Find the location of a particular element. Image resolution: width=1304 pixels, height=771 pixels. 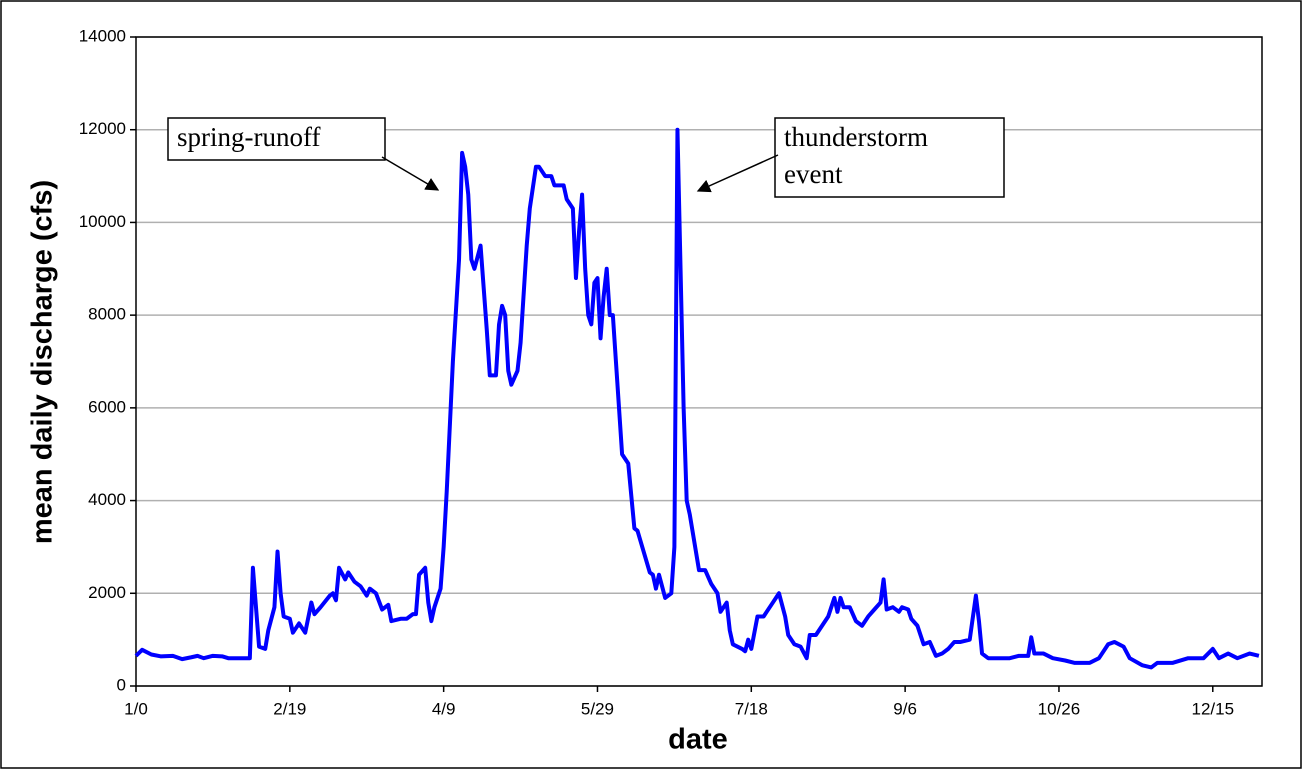

x-tick-label: 5/29 is located at coordinates (597, 708).